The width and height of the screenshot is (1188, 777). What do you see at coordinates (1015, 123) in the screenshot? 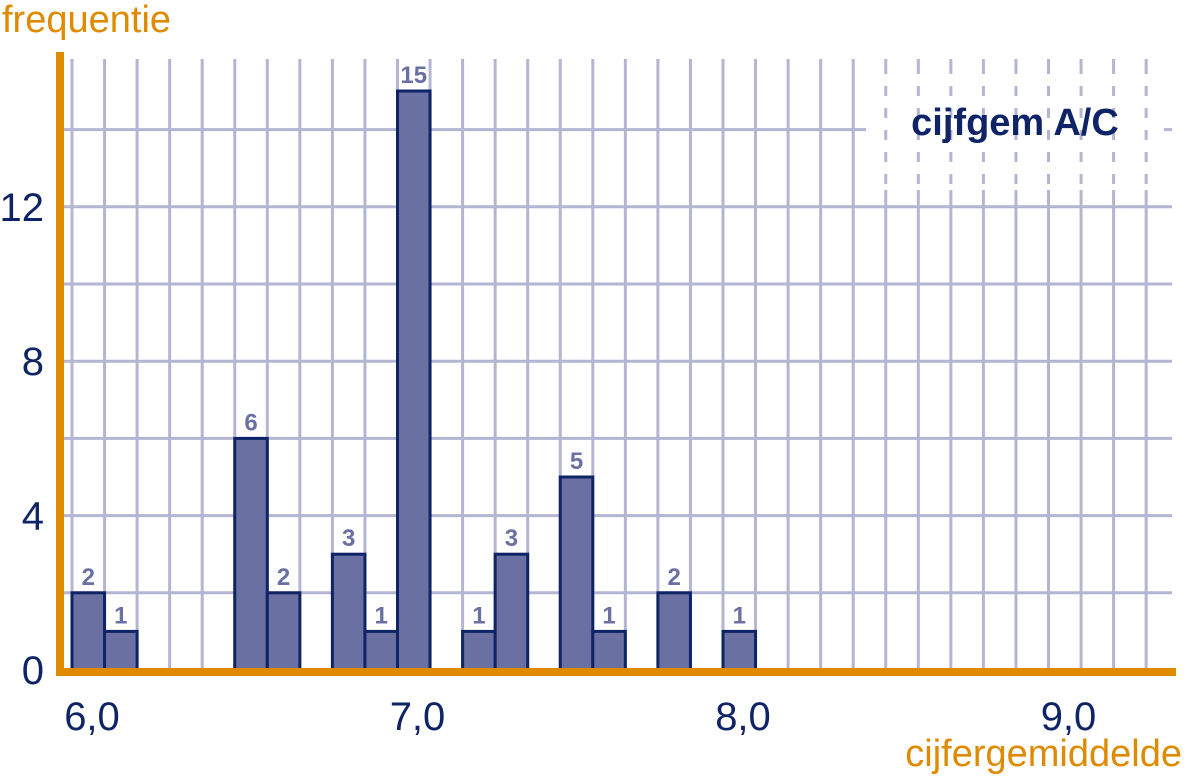
I see `legend-label: cijfgem A/C` at bounding box center [1015, 123].